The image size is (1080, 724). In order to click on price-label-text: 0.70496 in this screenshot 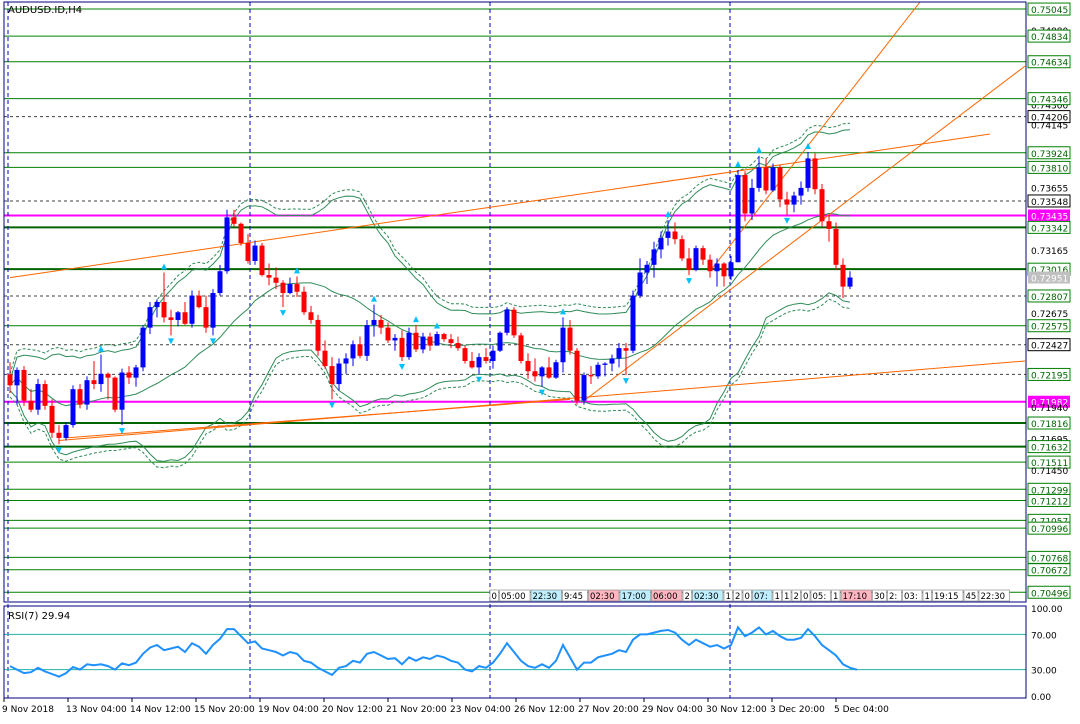, I will do `click(1049, 594)`.